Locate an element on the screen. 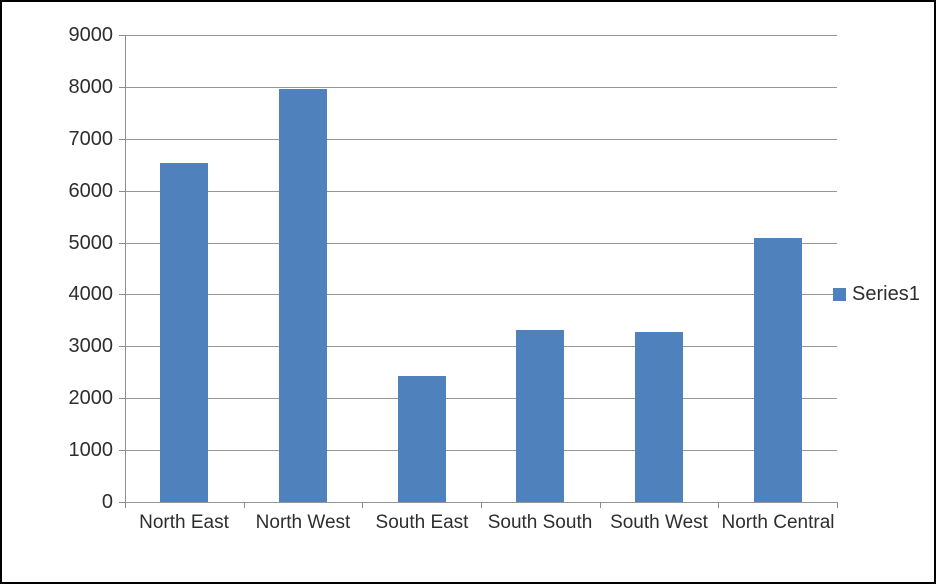 The height and width of the screenshot is (584, 936). y-tick-label-0: 0 is located at coordinates (107, 502).